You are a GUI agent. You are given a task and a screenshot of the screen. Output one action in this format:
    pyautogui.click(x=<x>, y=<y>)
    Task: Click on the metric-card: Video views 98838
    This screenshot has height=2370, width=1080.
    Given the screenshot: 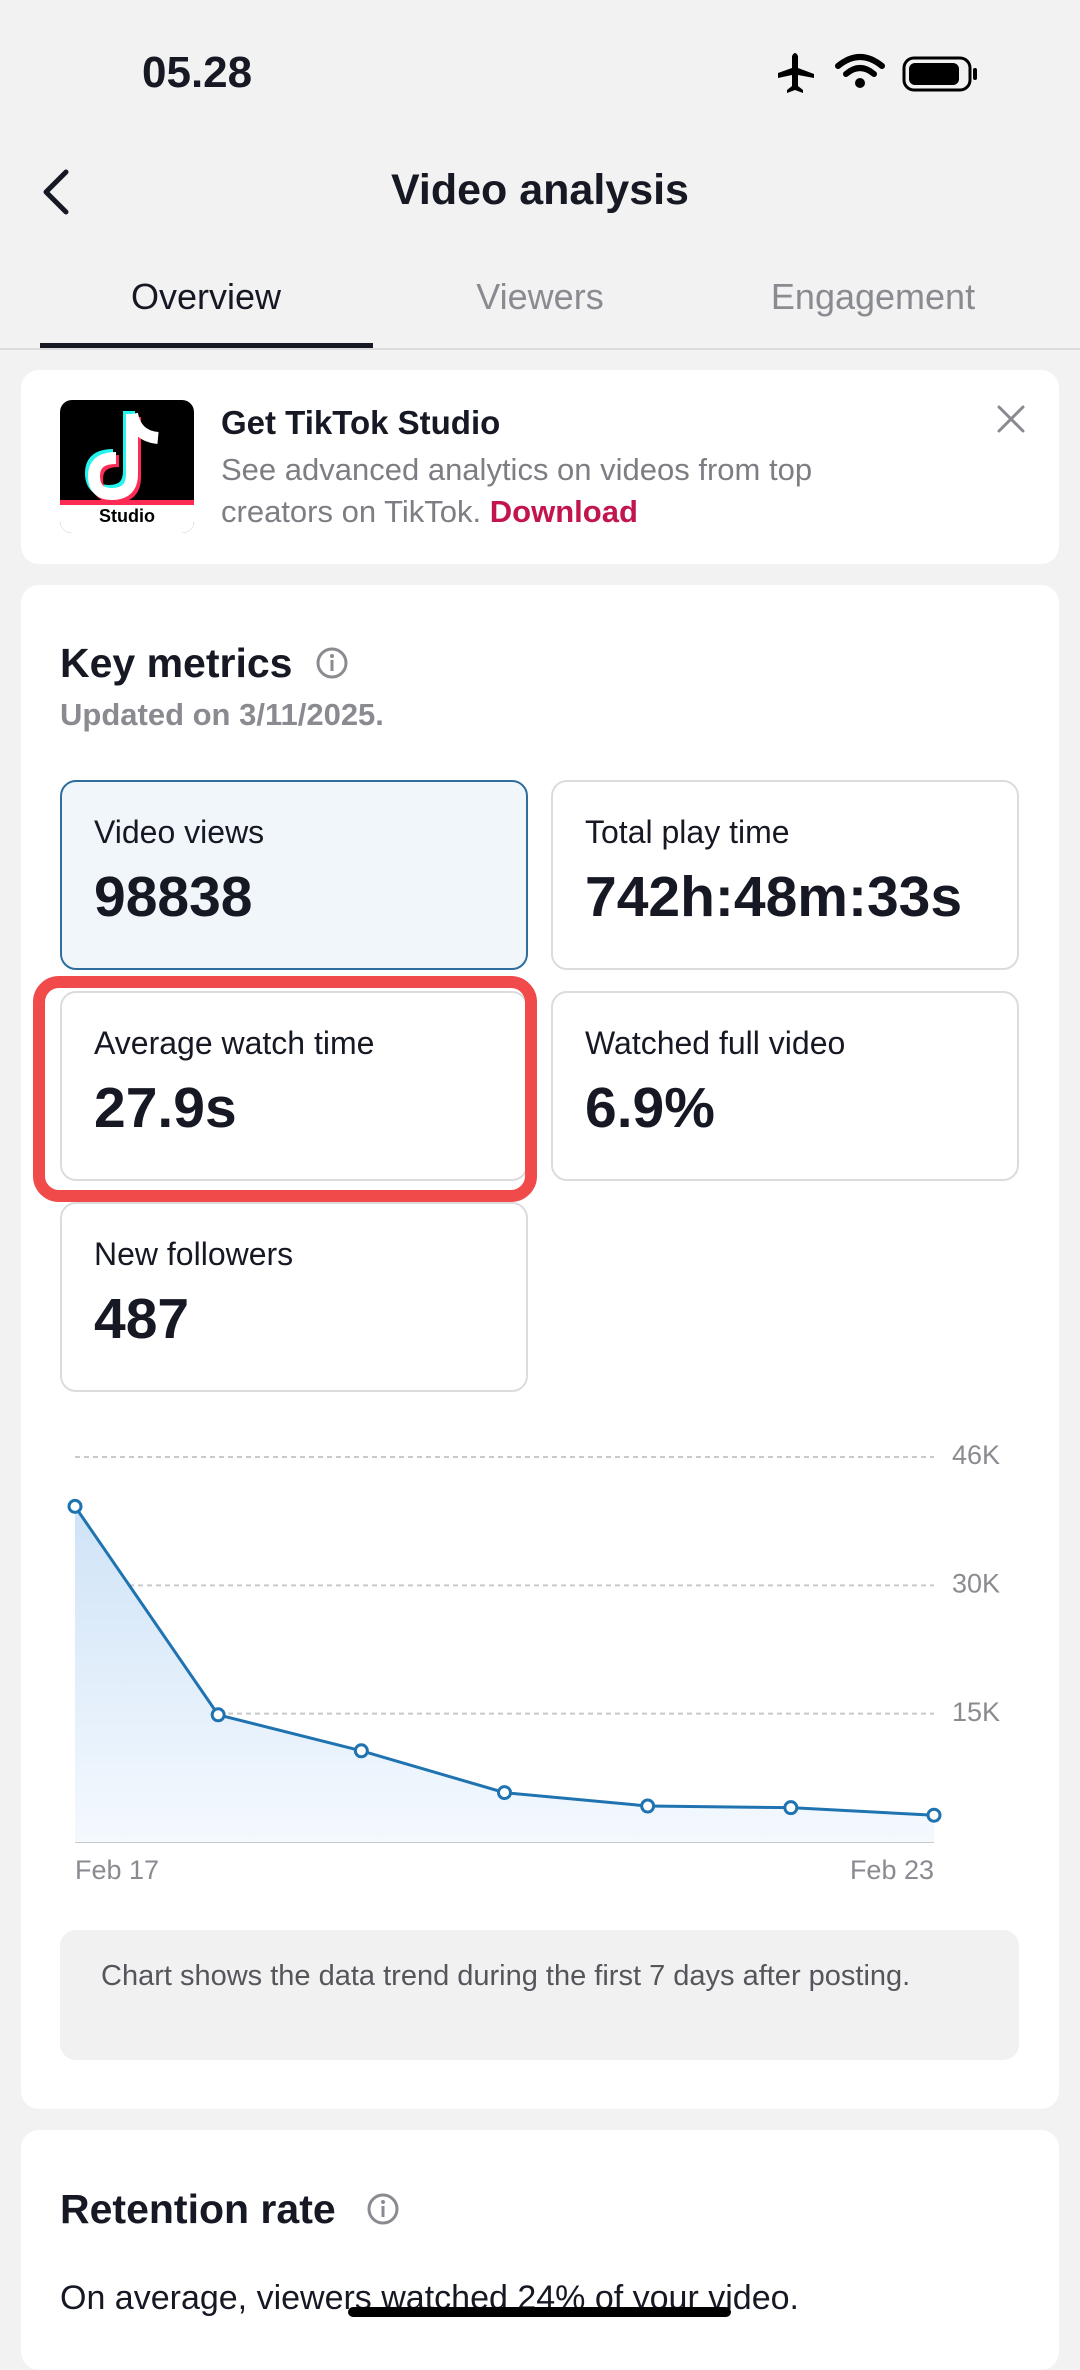 What is the action you would take?
    pyautogui.click(x=294, y=875)
    